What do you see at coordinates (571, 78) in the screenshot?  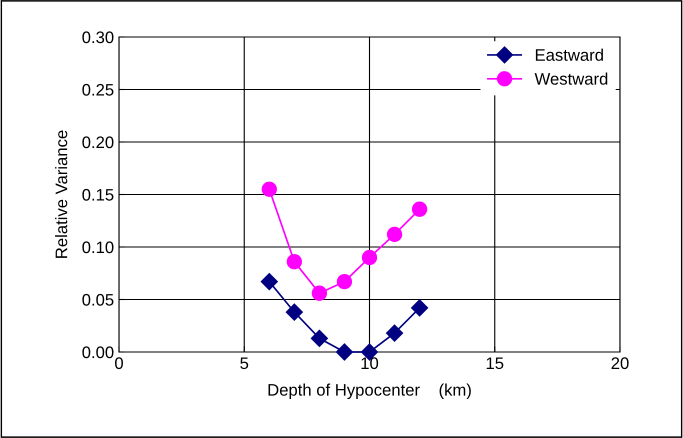 I see `legend-label: Westward` at bounding box center [571, 78].